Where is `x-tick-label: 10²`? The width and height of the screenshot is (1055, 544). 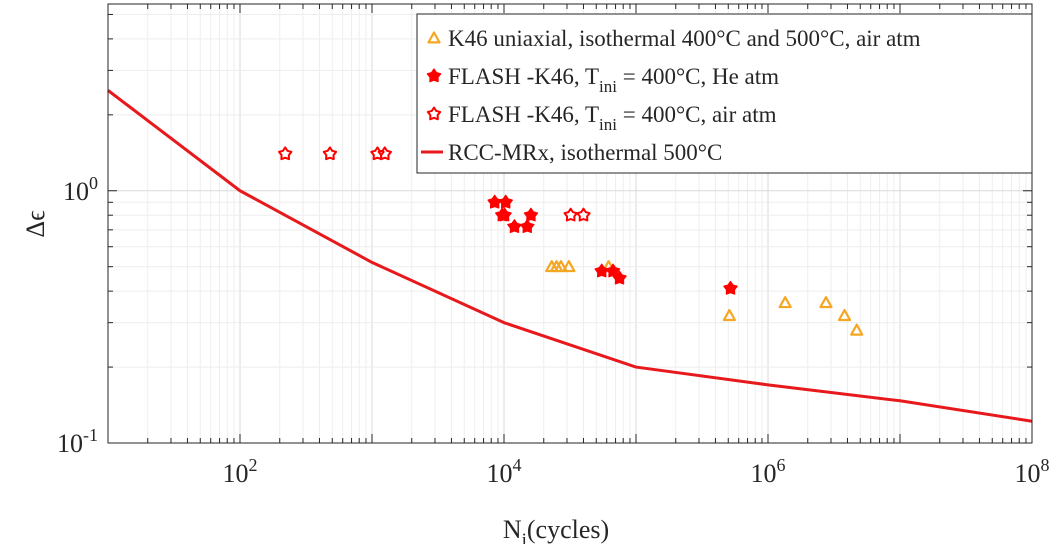
x-tick-label: 10² is located at coordinates (240, 471).